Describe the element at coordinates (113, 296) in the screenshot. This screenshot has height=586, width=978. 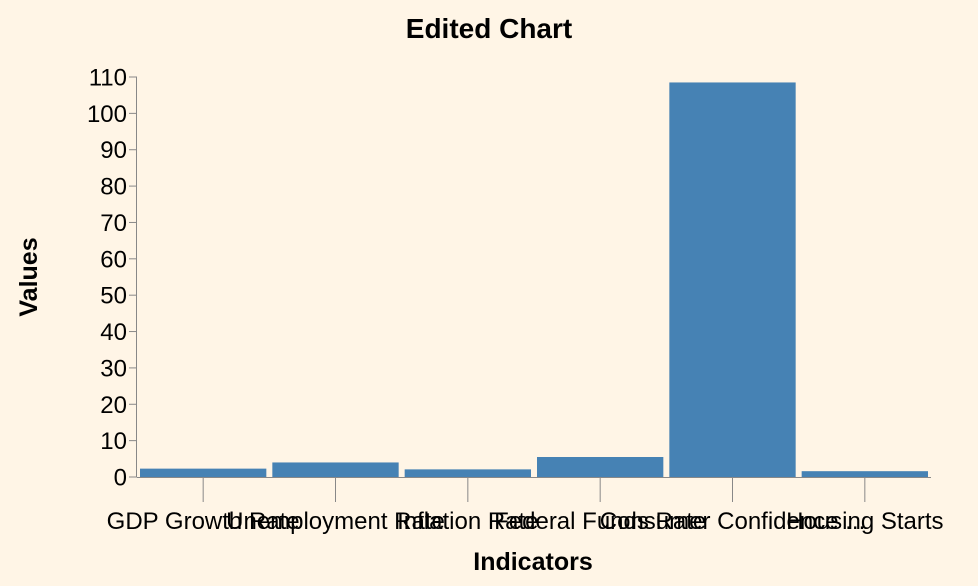
I see `y-tick-label: 50` at that location.